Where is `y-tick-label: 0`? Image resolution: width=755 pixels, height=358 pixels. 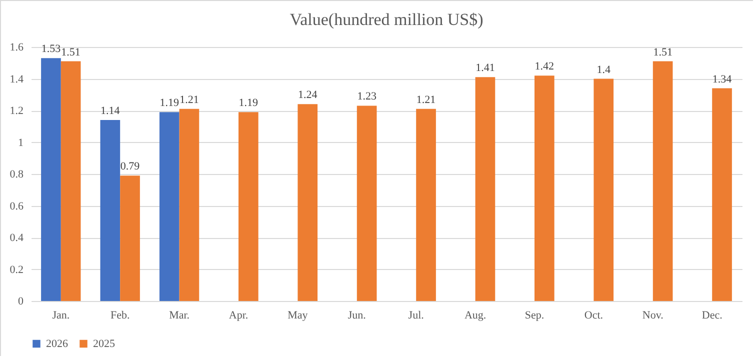 y-tick-label: 0 is located at coordinates (21, 302).